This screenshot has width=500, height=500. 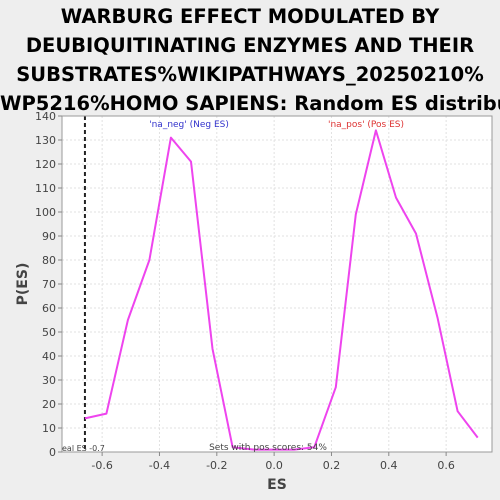 I want to click on pos-scores-label: Sets with pos scores: 54%, so click(x=268, y=448).